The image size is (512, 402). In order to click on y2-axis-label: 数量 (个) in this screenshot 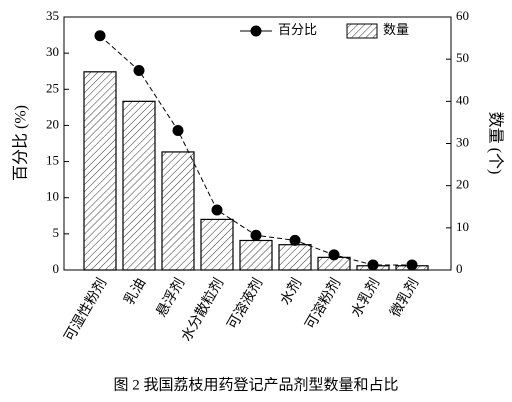, I will do `click(495, 143)`.